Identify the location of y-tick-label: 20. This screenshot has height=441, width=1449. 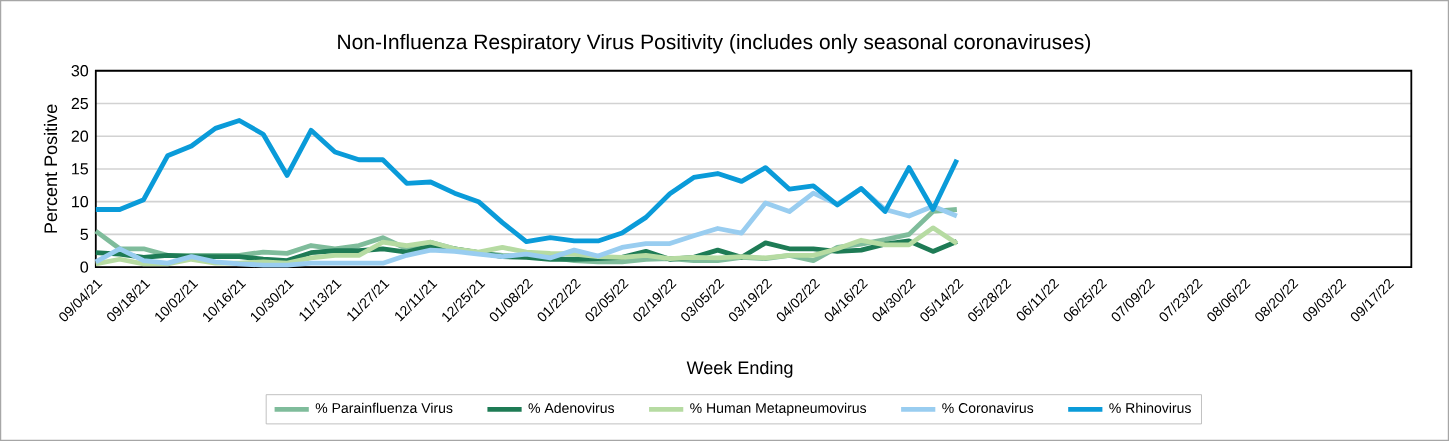
(80, 136).